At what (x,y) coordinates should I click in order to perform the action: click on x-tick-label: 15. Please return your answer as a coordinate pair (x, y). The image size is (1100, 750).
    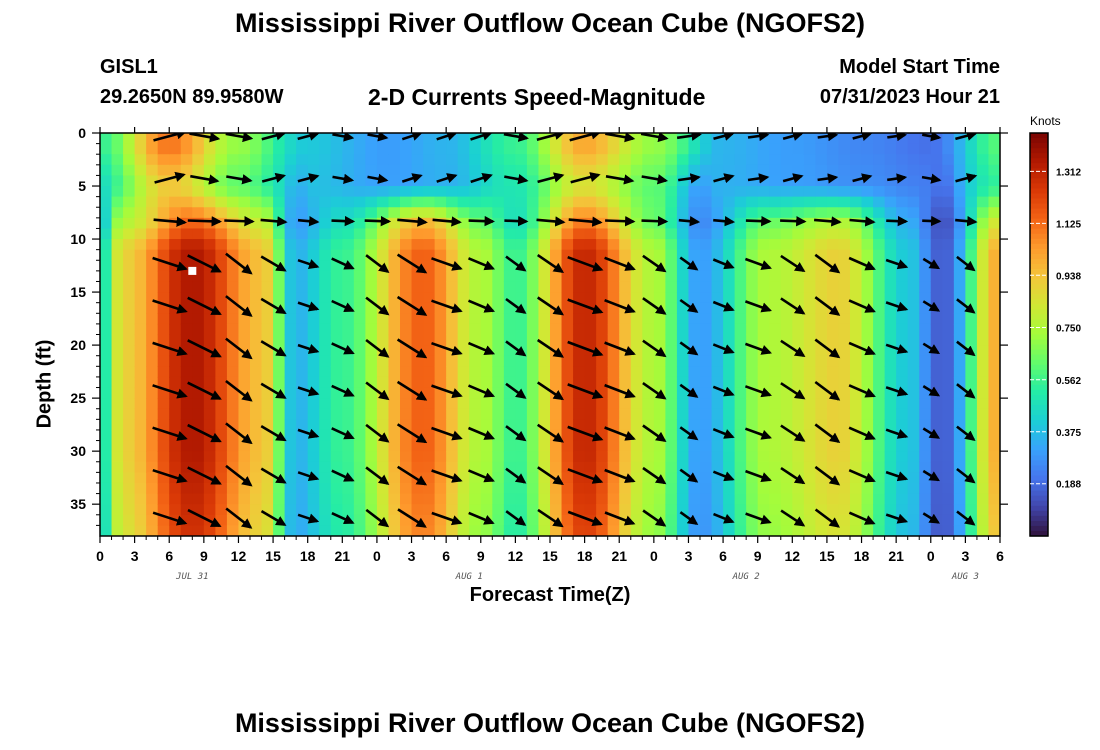
    Looking at the image, I should click on (827, 556).